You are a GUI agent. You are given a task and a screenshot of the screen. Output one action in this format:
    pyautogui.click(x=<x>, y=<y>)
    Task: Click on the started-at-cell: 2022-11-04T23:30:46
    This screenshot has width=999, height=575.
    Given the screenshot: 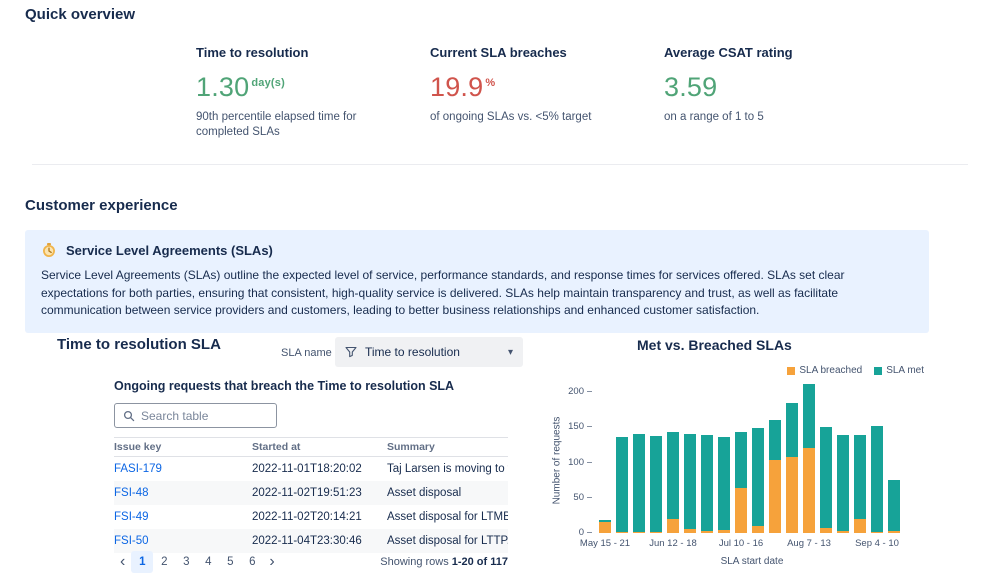 What is the action you would take?
    pyautogui.click(x=307, y=541)
    